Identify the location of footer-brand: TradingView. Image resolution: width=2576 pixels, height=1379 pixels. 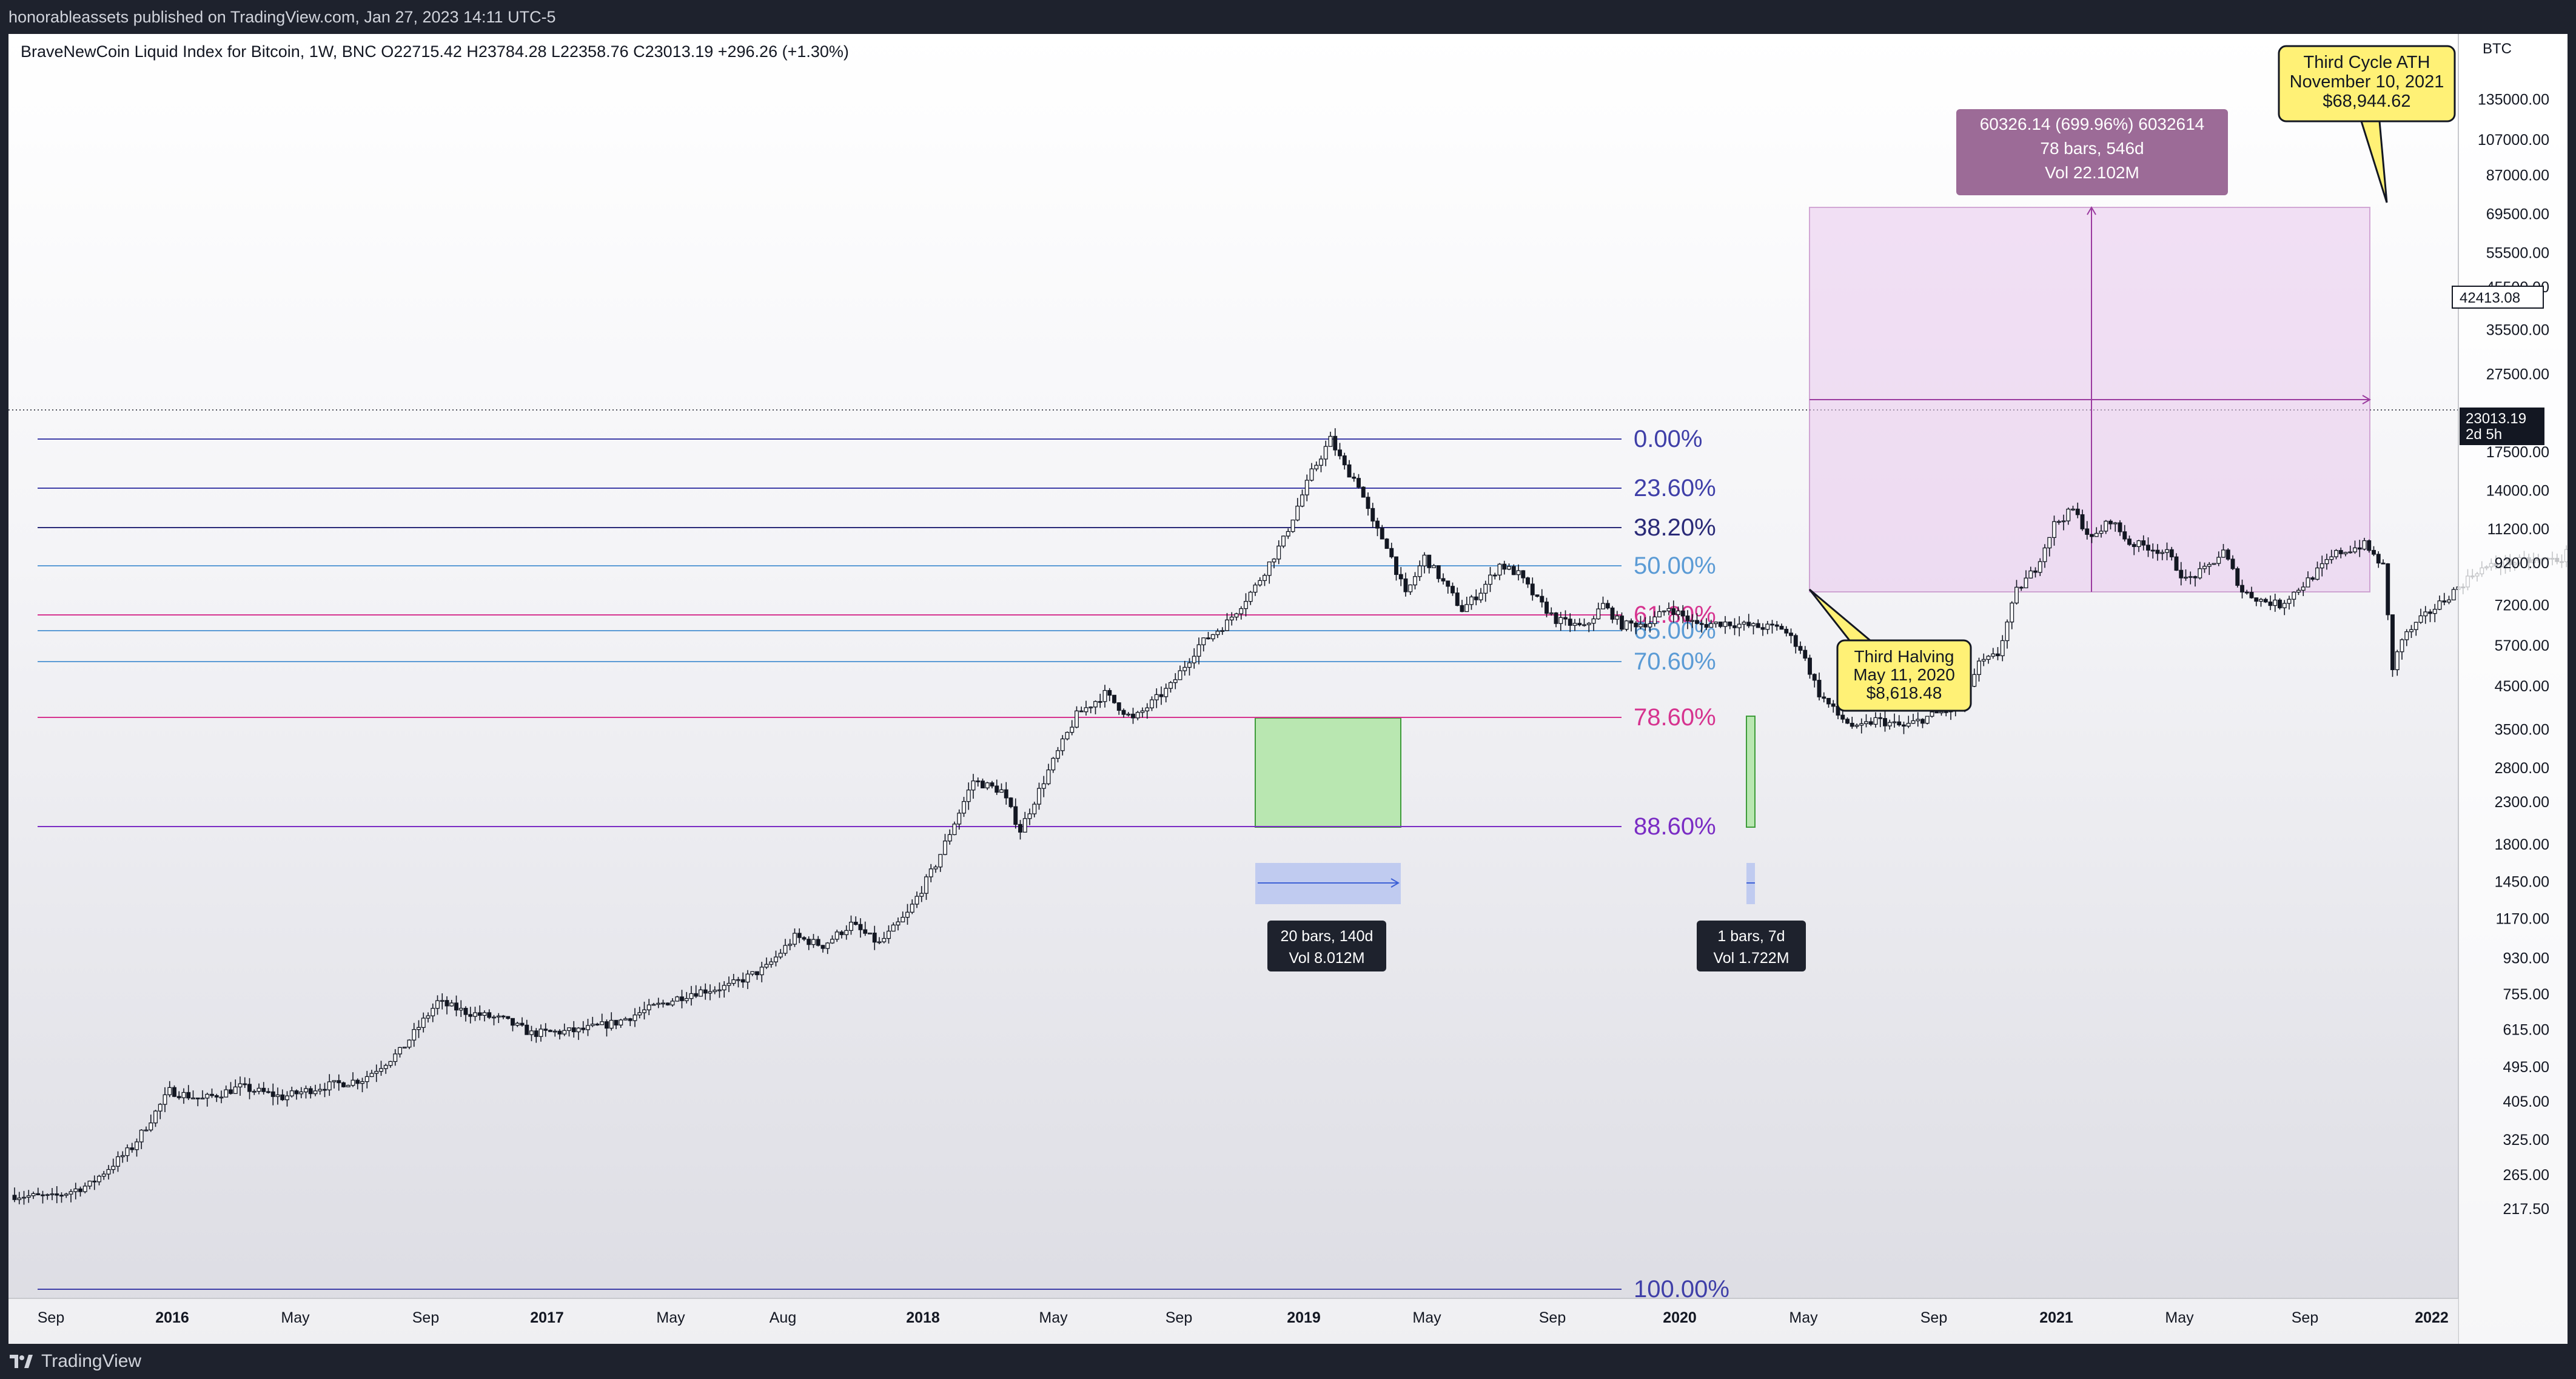
(92, 1361).